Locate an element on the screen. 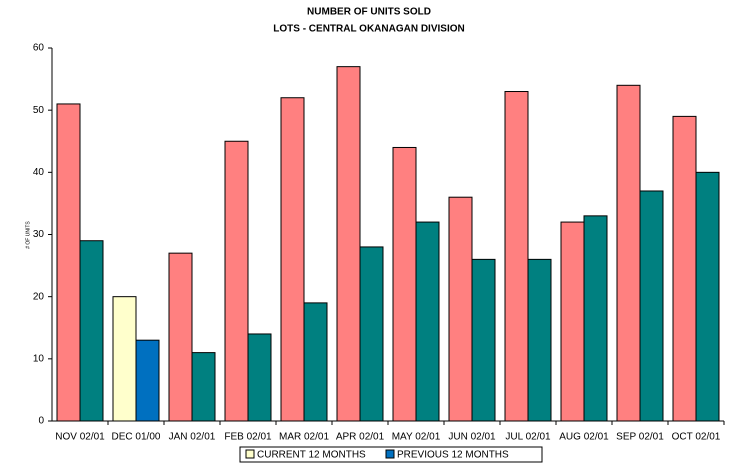  legend-label: PREVIOUS 12 MONTHS is located at coordinates (453, 455).